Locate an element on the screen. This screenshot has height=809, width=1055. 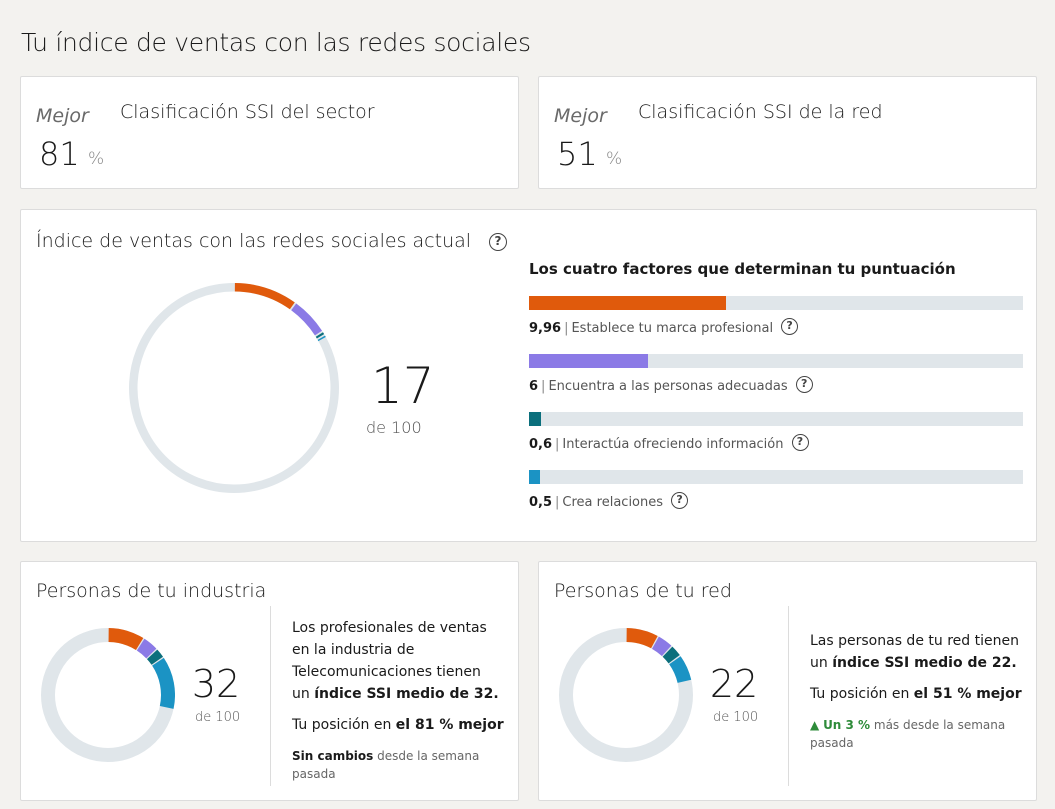
position-bold: el 51 % mejor is located at coordinates (967, 694).